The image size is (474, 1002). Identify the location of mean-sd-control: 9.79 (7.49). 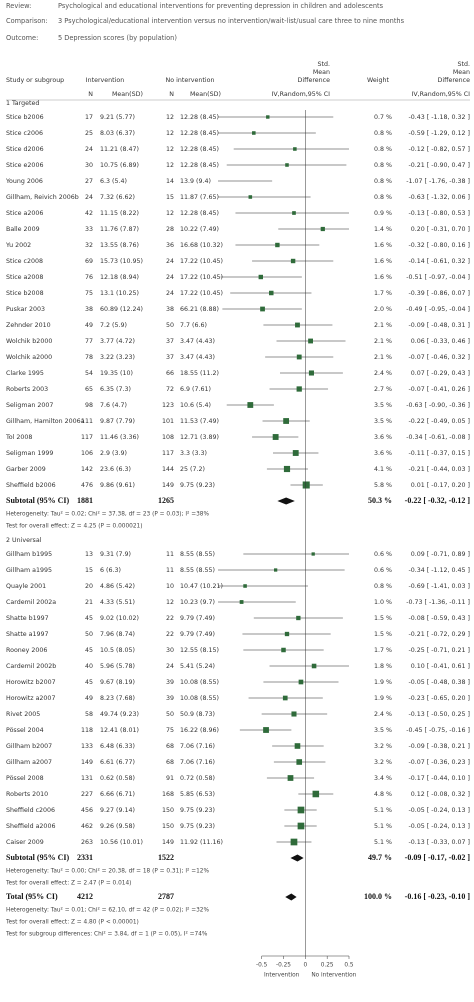
(197, 618).